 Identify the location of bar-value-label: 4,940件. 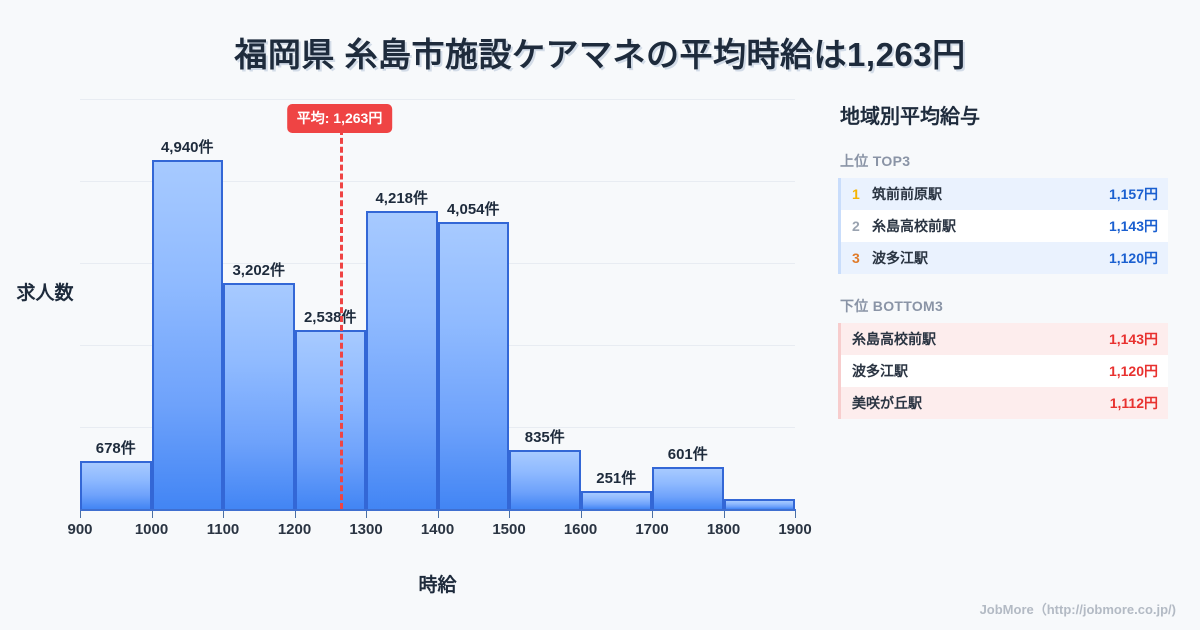
(187, 147).